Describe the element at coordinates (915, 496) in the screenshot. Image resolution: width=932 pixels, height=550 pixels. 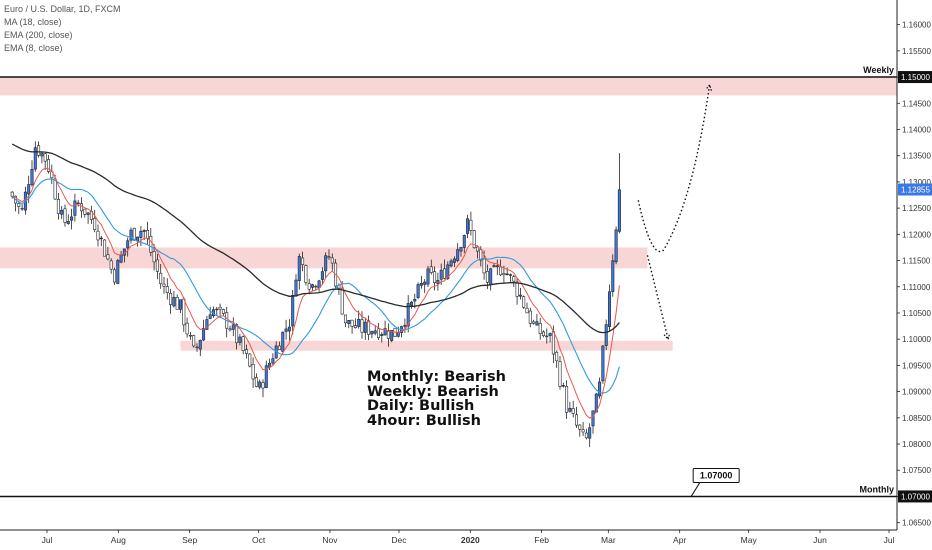
I see `level-price-tag: 1.07000` at that location.